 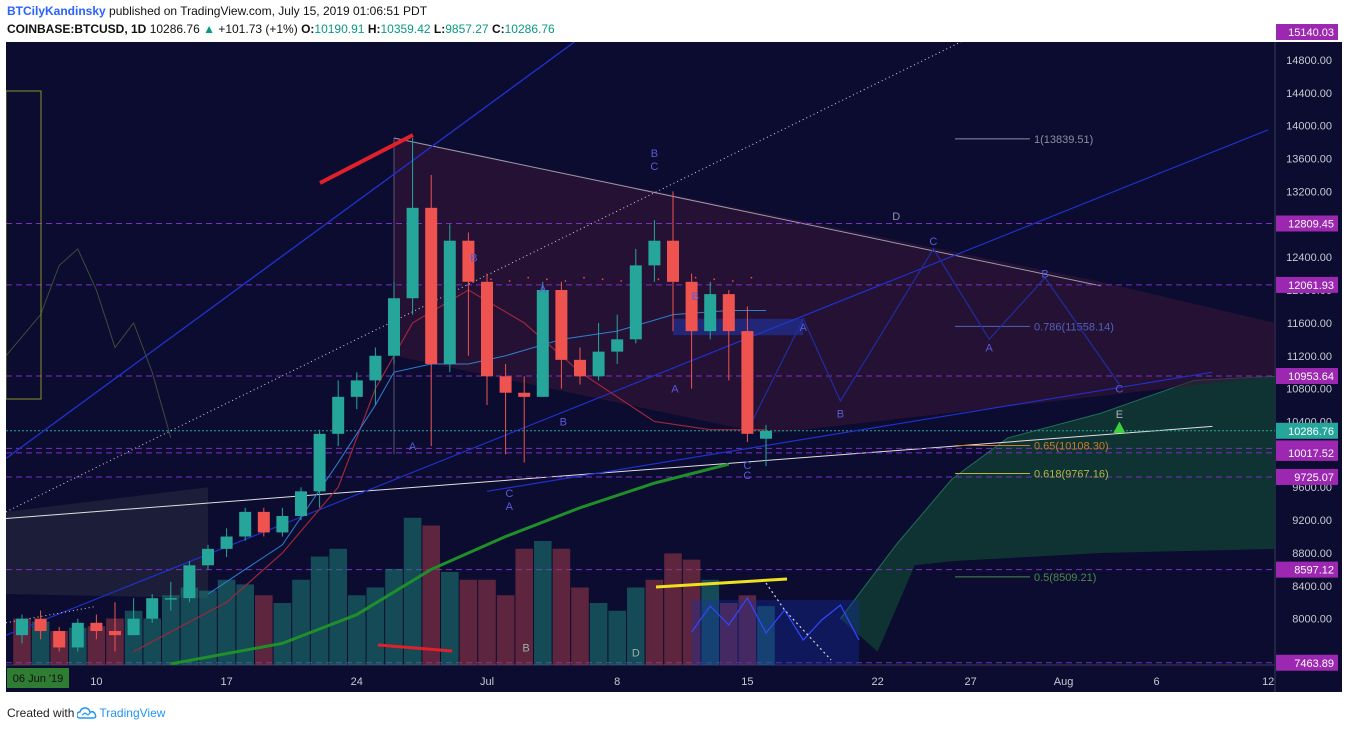 I want to click on price-tick-label: 14400.00, so click(x=1309, y=94).